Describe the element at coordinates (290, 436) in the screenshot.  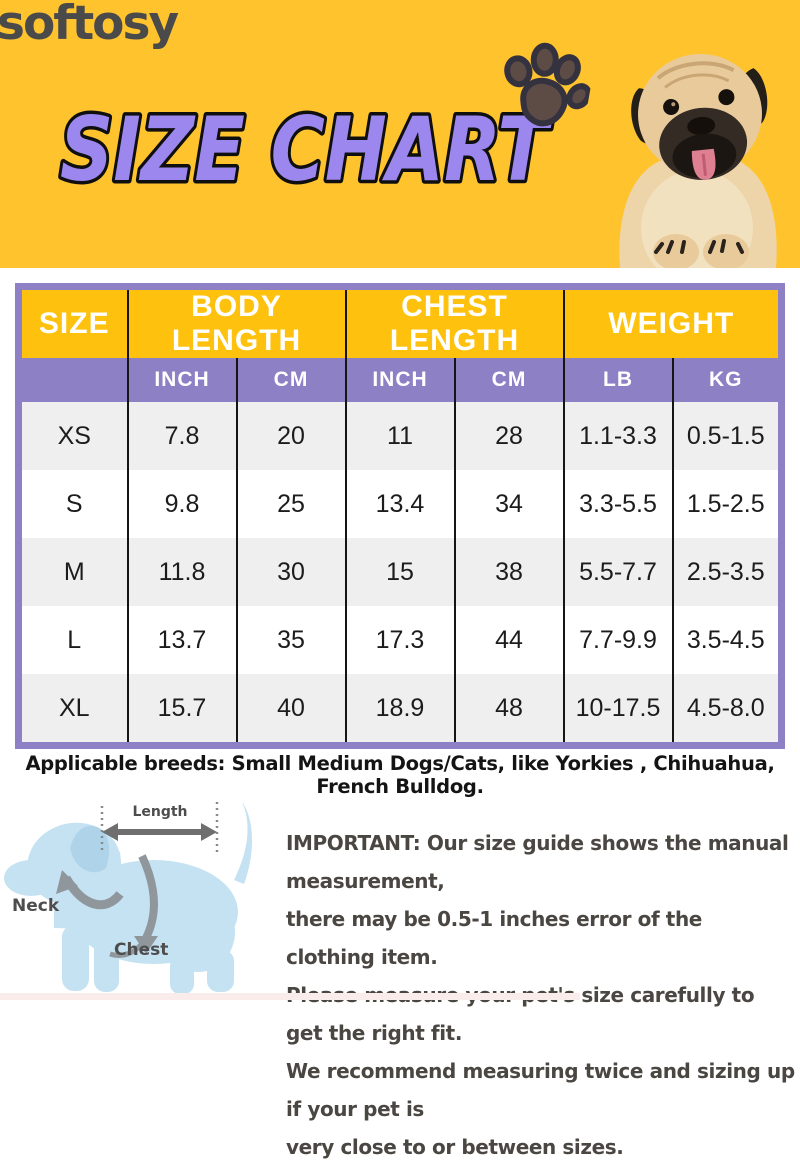
I see `cell: 20` at that location.